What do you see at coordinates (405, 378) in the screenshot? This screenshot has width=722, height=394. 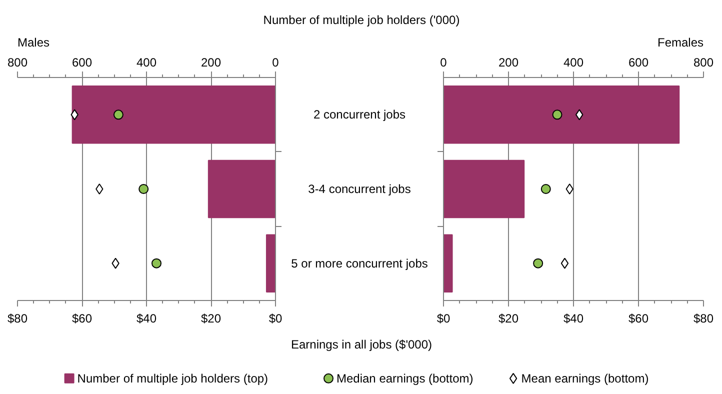 I see `legend-label: Median earnings (bottom)` at bounding box center [405, 378].